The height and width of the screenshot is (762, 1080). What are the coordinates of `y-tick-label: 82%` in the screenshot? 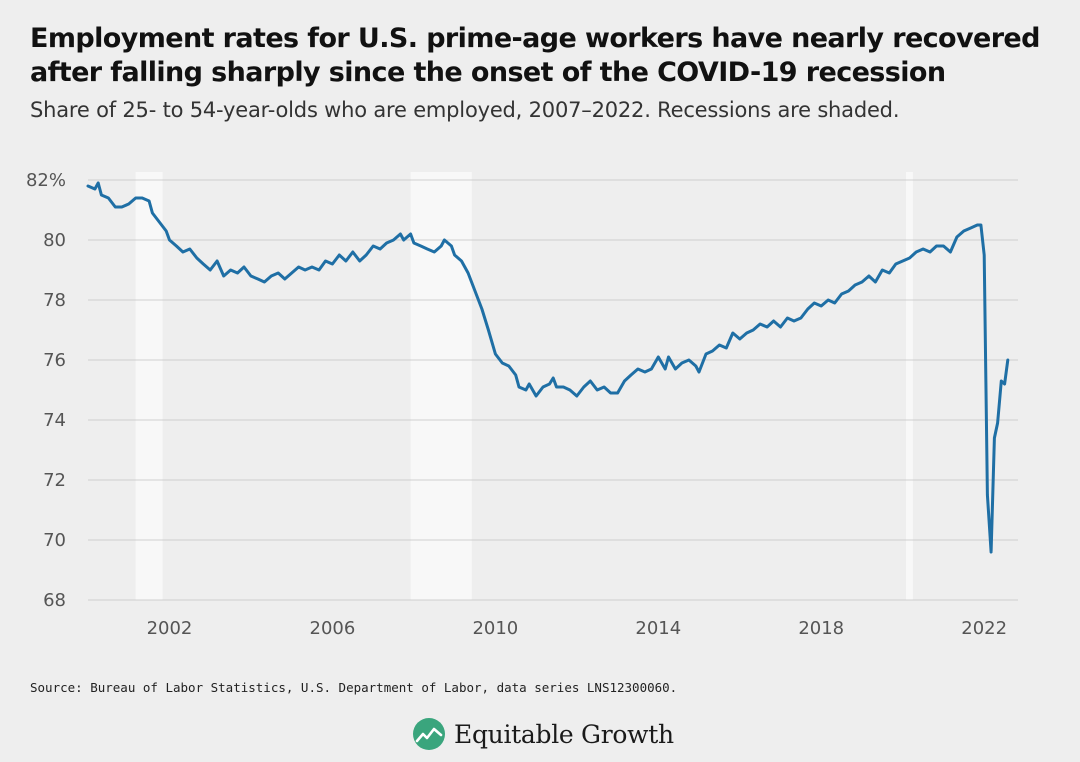 It's located at (46, 180).